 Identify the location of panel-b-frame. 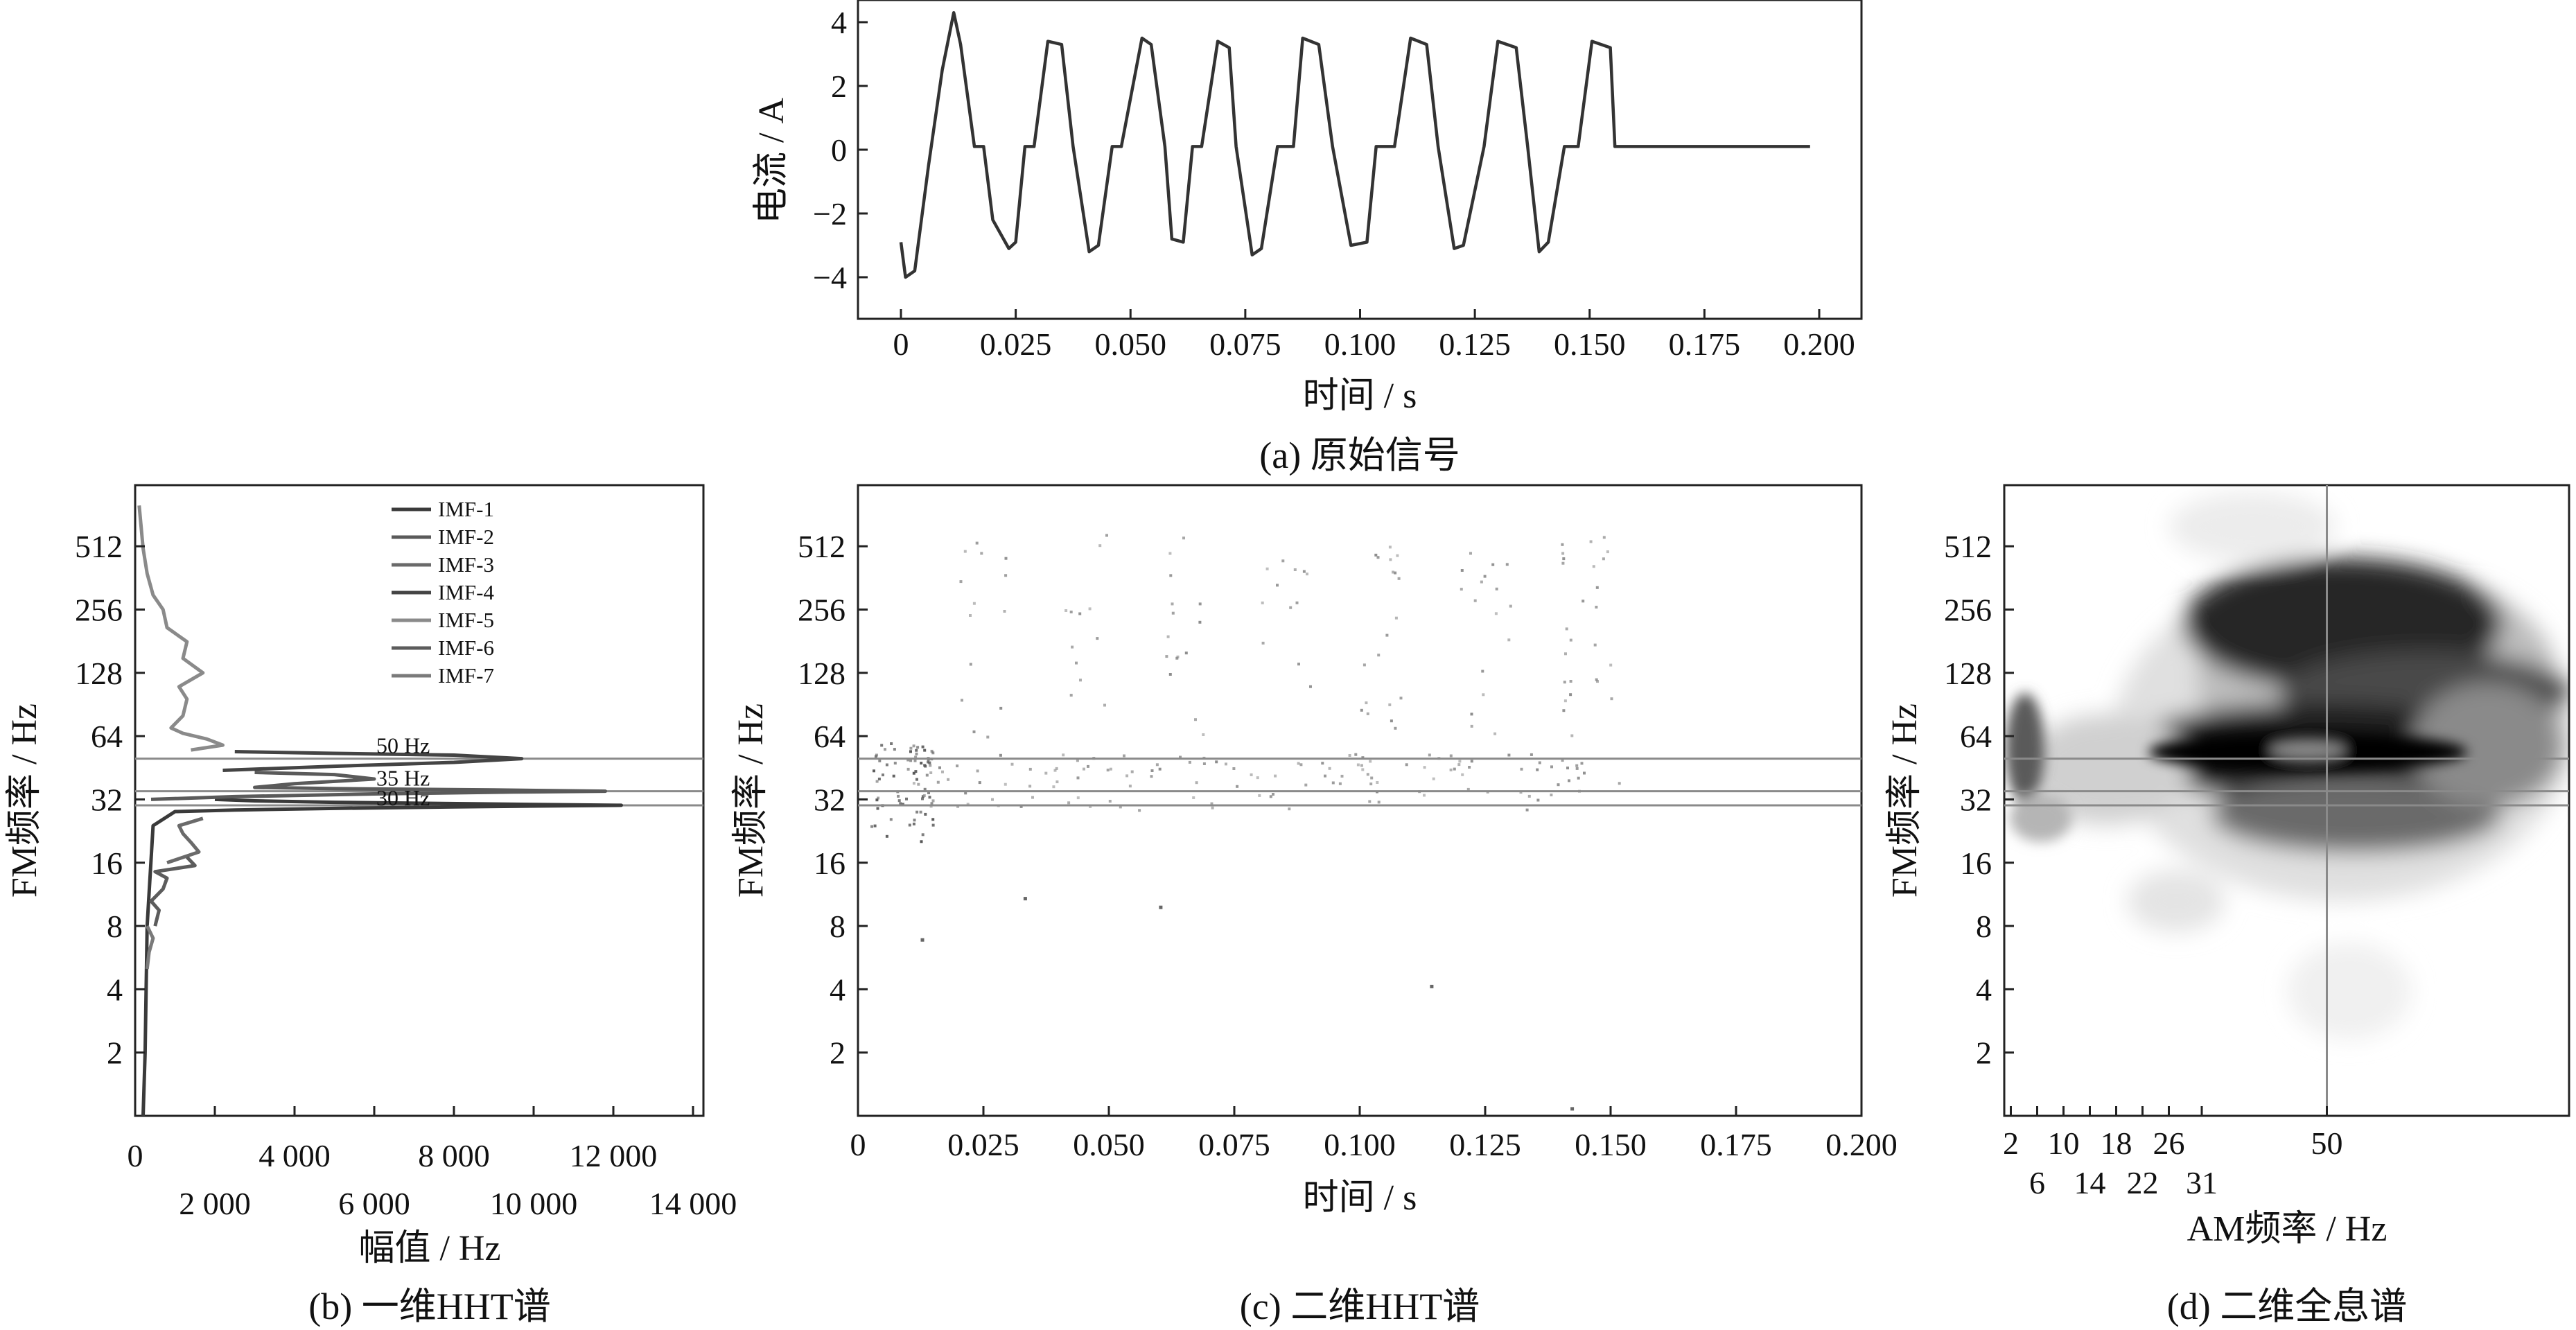
(419, 800).